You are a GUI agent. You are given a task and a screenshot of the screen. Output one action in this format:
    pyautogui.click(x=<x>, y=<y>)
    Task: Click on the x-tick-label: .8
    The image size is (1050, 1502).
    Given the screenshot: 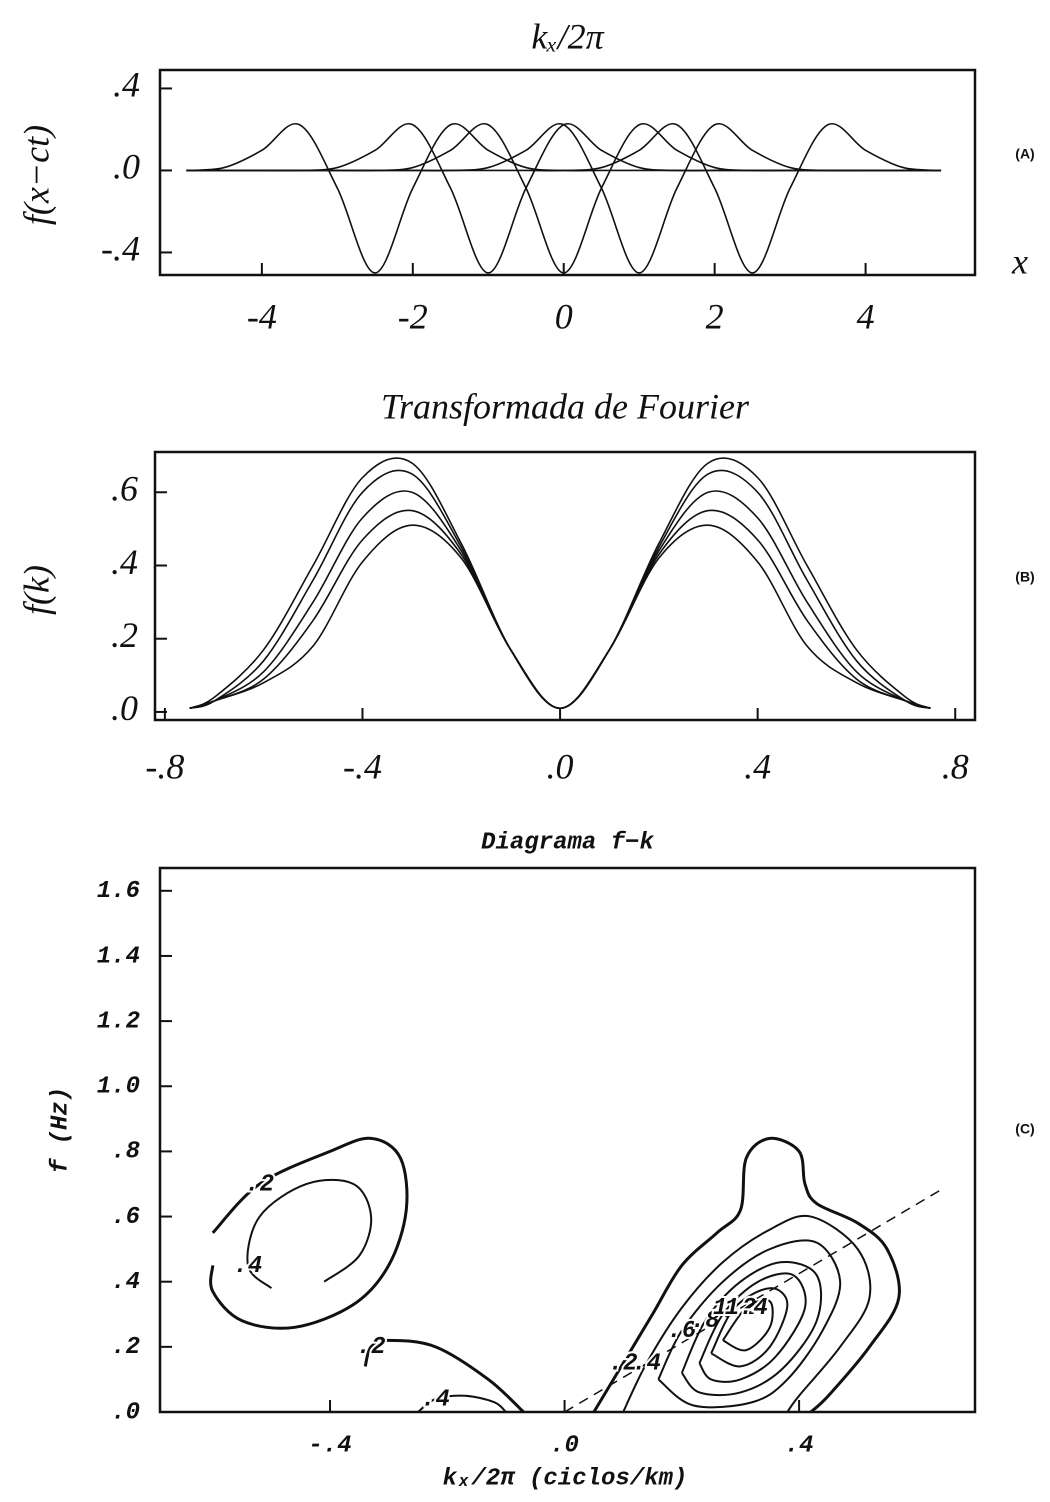 What is the action you would take?
    pyautogui.click(x=955, y=766)
    